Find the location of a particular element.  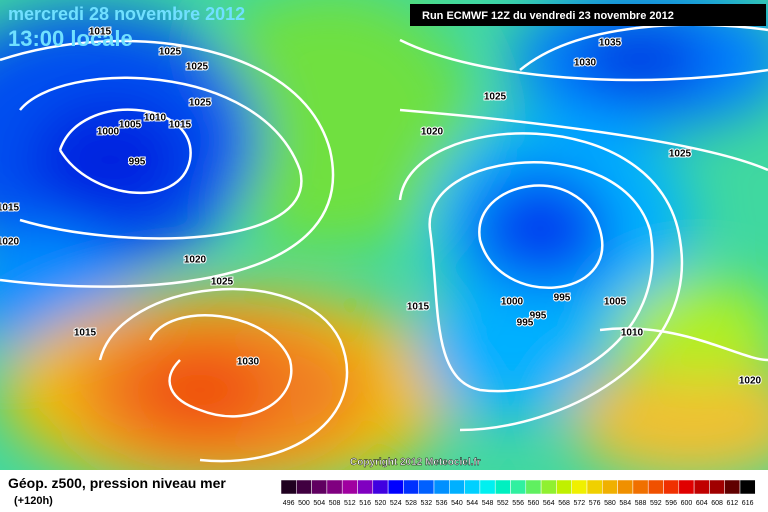

legend-label: 564 is located at coordinates (549, 503).